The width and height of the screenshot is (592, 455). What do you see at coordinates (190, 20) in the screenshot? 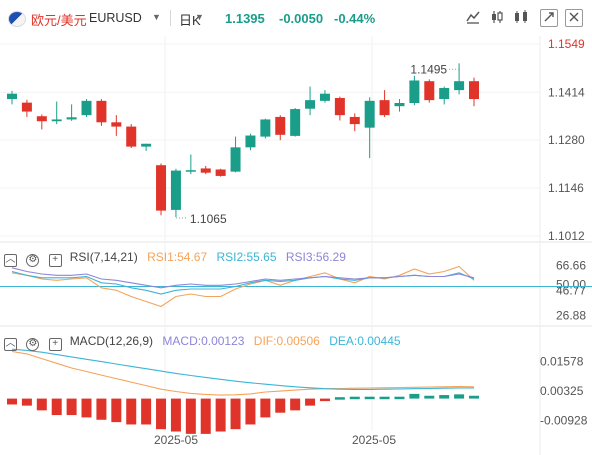
I see `period-selector: 日K` at bounding box center [190, 20].